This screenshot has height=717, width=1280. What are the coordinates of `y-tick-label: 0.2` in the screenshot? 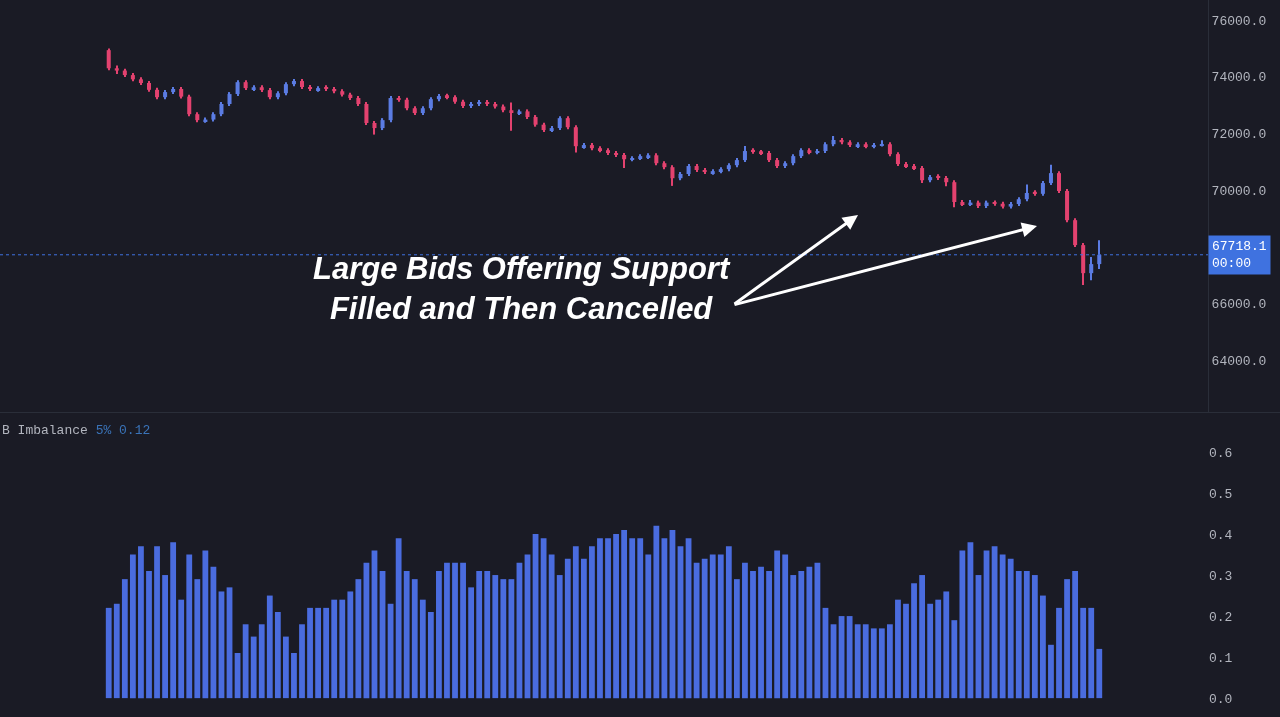 It's located at (1221, 617).